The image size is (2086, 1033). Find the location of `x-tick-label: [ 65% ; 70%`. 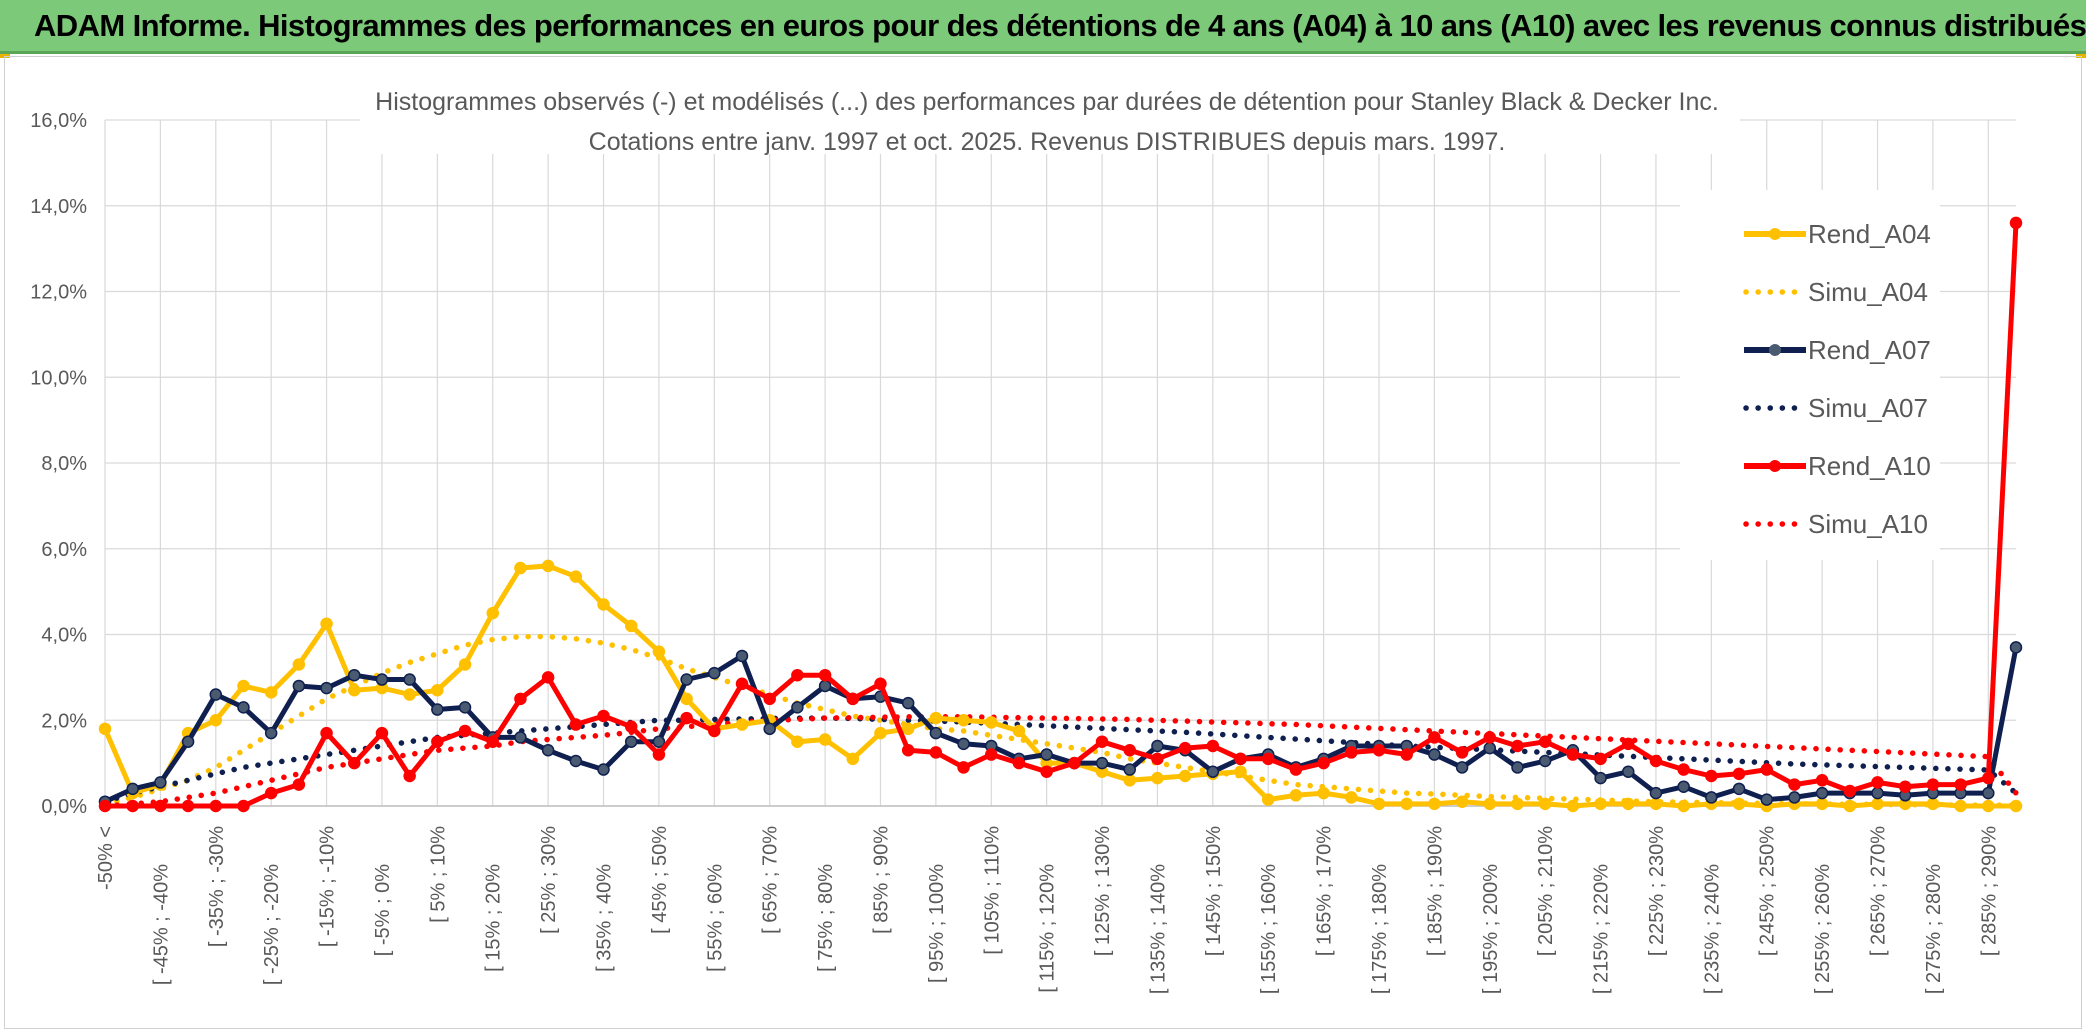

x-tick-label: [ 65% ; 70% is located at coordinates (771, 880).